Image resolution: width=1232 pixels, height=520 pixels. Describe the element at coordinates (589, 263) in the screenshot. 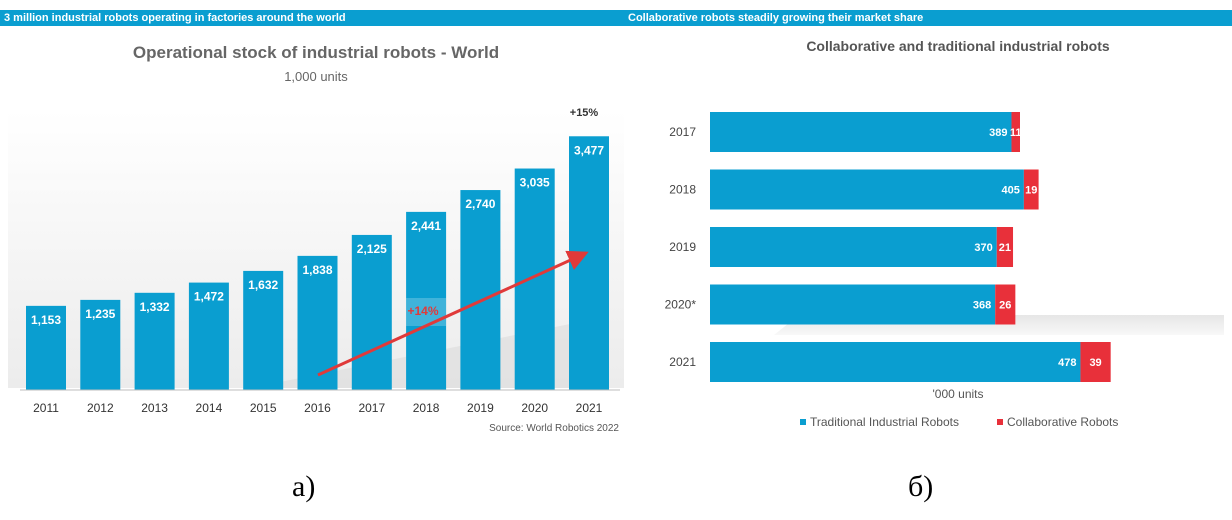

I see `bar-2021` at that location.